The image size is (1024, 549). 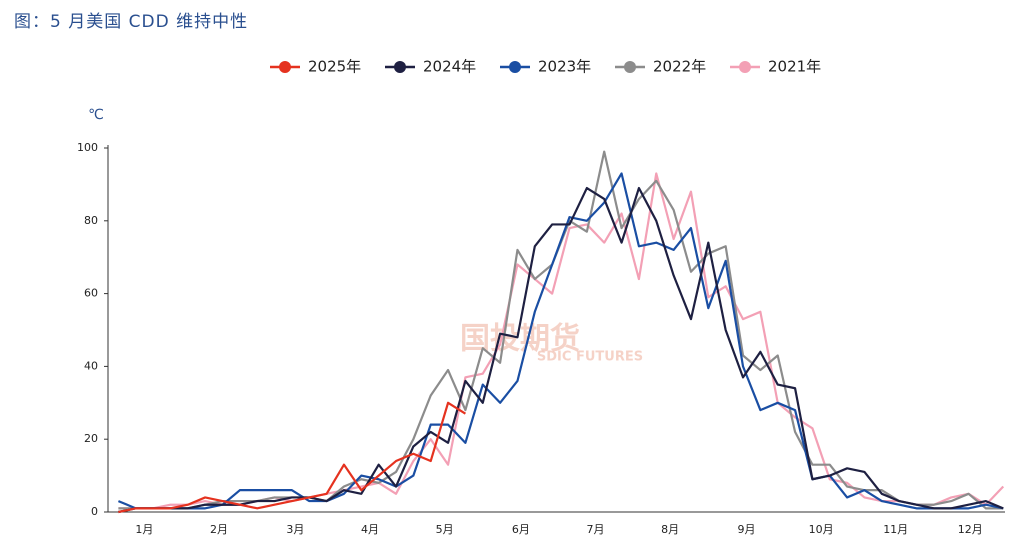 I want to click on y-tick-label: 20, so click(x=91, y=438).